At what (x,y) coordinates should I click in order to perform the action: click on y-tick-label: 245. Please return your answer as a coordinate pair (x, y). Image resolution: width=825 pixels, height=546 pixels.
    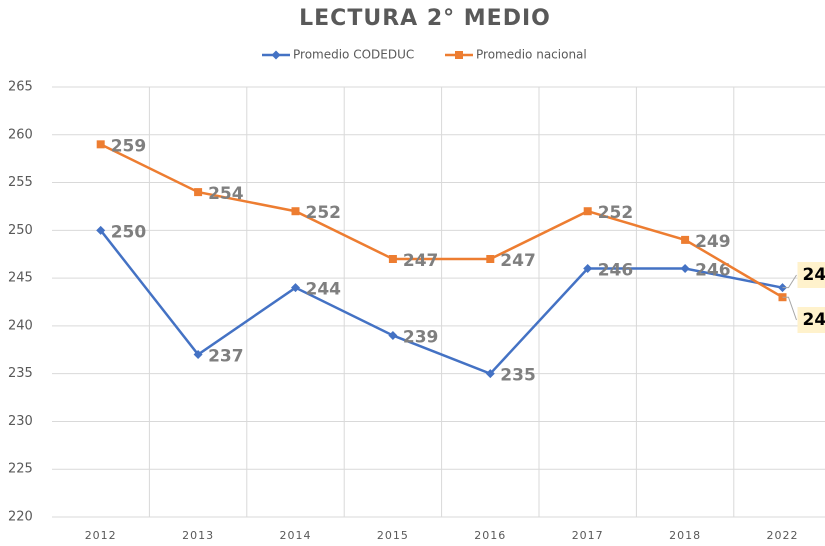
    Looking at the image, I should click on (20, 278).